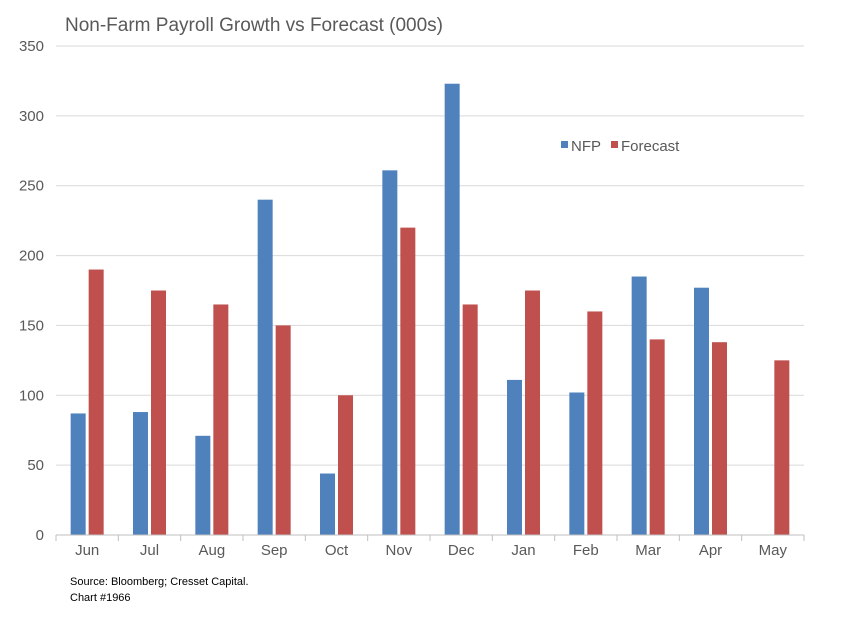 Image resolution: width=849 pixels, height=617 pixels. I want to click on bar-forecast-mar, so click(657, 437).